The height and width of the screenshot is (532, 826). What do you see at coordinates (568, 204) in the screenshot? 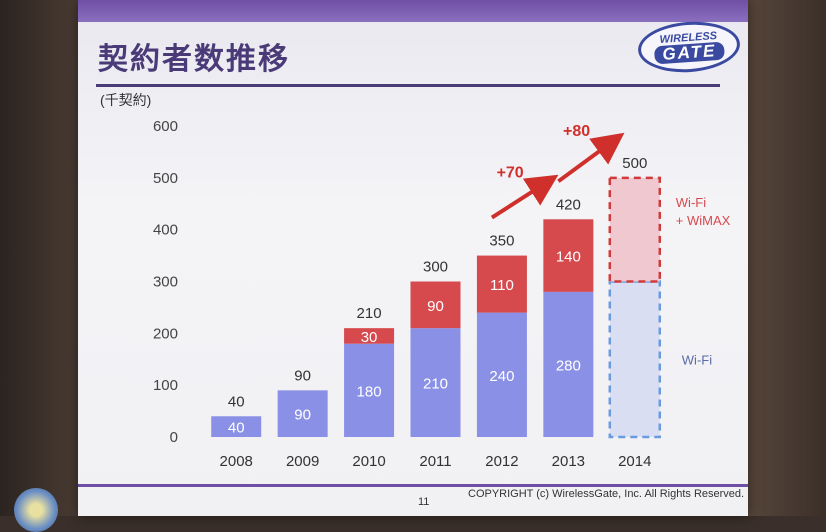
I see `bar-total-label: 420` at bounding box center [568, 204].